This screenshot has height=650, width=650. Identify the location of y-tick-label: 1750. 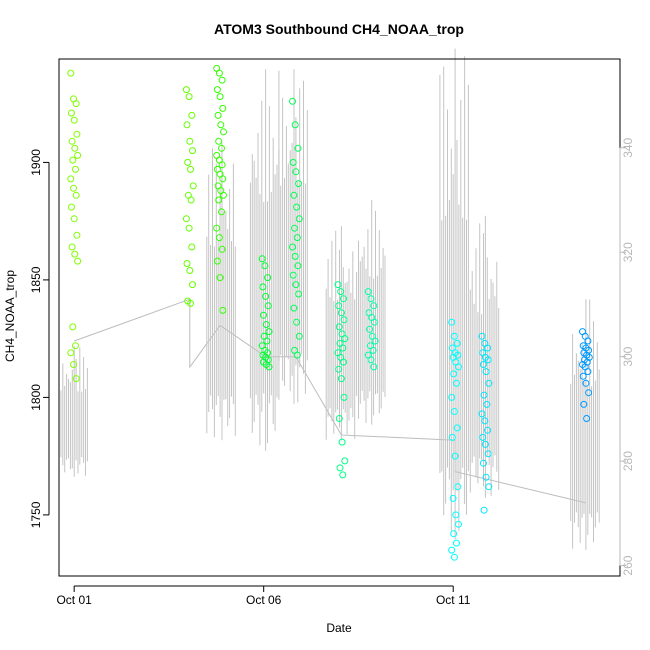
(36, 514).